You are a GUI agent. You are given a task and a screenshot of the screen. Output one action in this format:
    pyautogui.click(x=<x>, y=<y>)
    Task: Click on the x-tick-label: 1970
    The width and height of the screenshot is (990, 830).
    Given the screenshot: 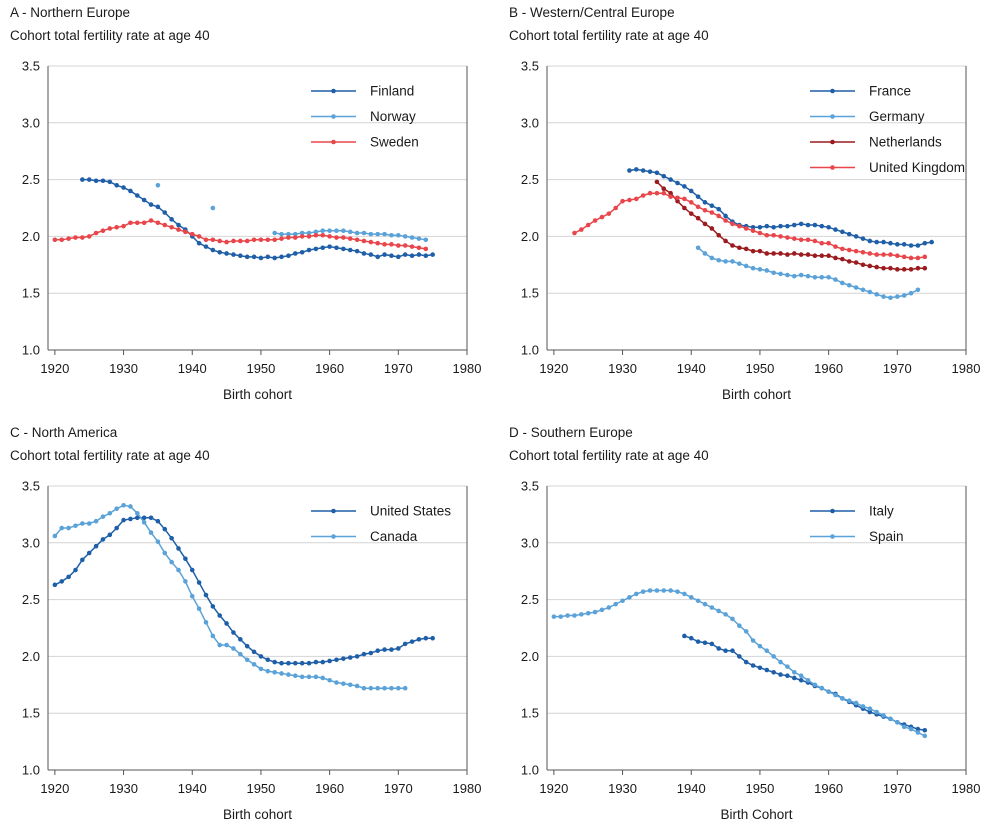 What is the action you would take?
    pyautogui.click(x=897, y=368)
    